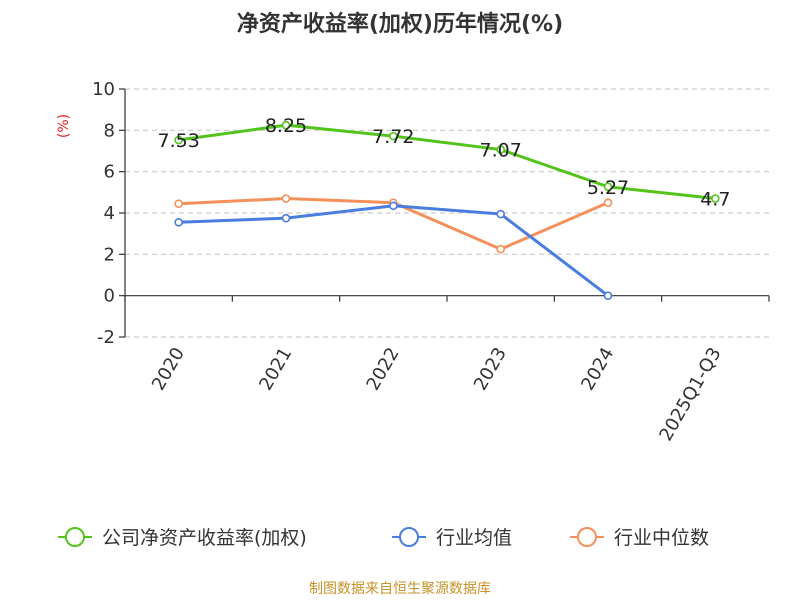 The image size is (800, 600). I want to click on data-label: 7.72, so click(393, 137).